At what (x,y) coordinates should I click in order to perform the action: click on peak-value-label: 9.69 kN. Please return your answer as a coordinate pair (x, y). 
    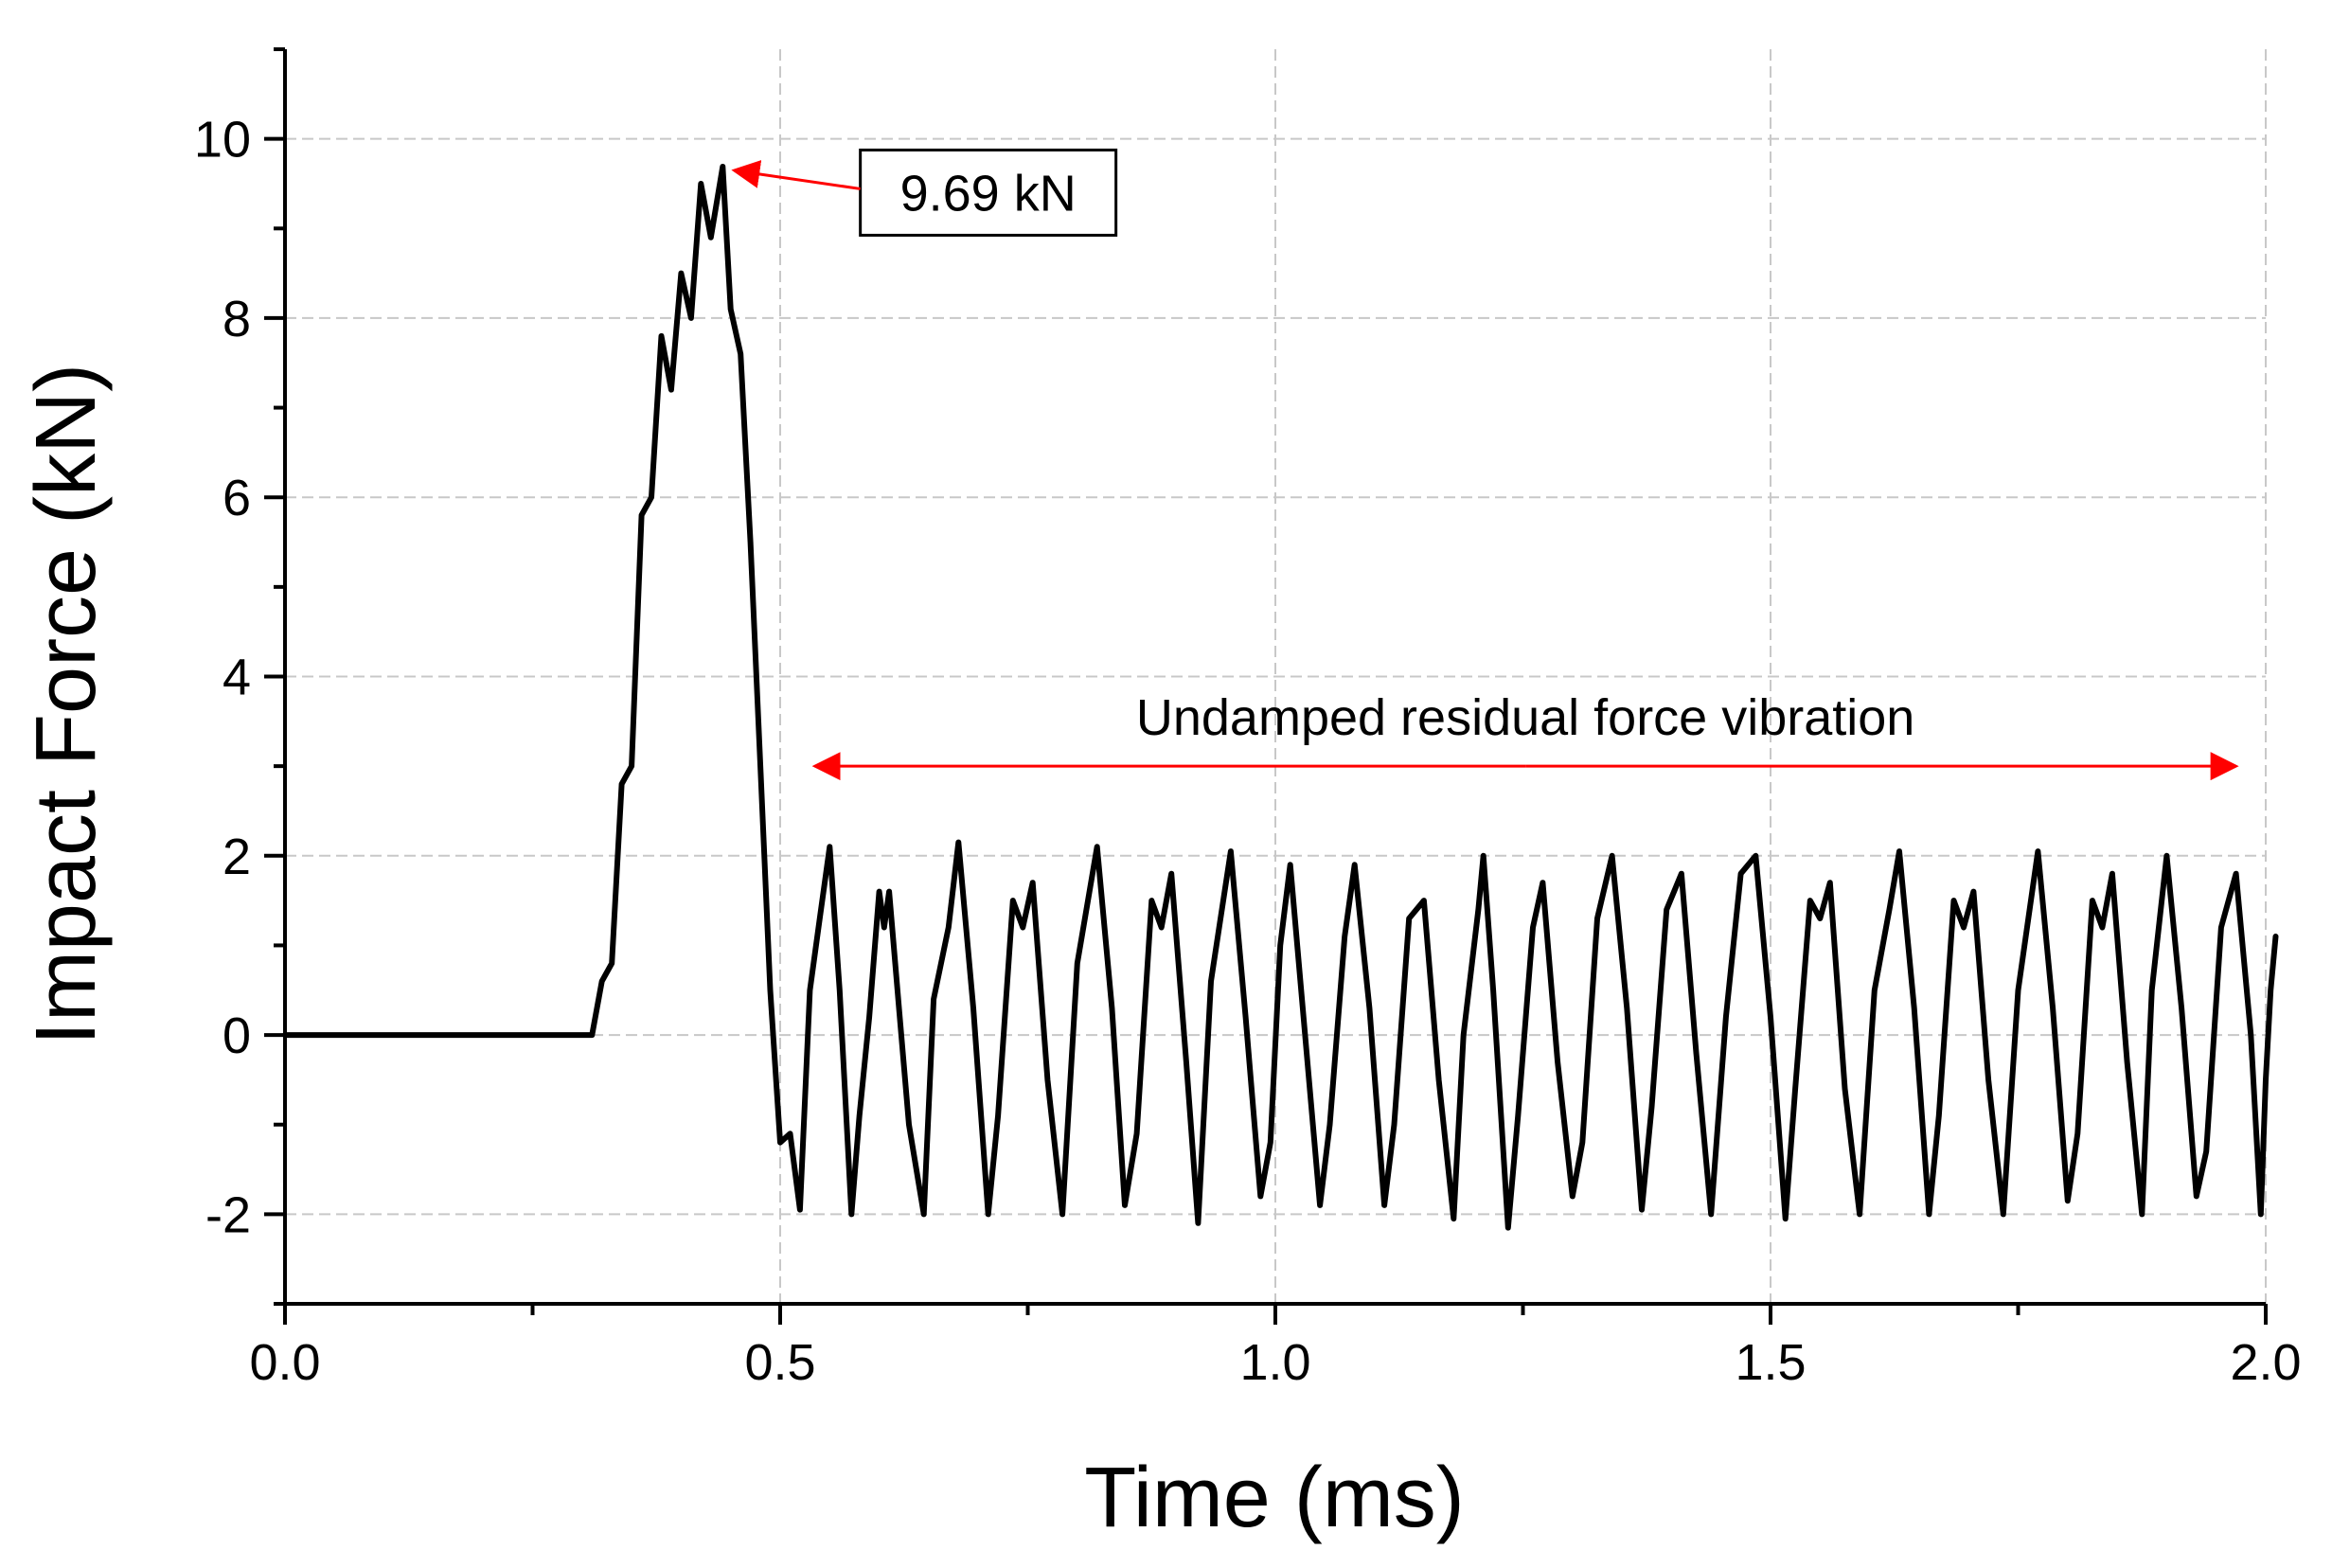
    Looking at the image, I should click on (988, 193).